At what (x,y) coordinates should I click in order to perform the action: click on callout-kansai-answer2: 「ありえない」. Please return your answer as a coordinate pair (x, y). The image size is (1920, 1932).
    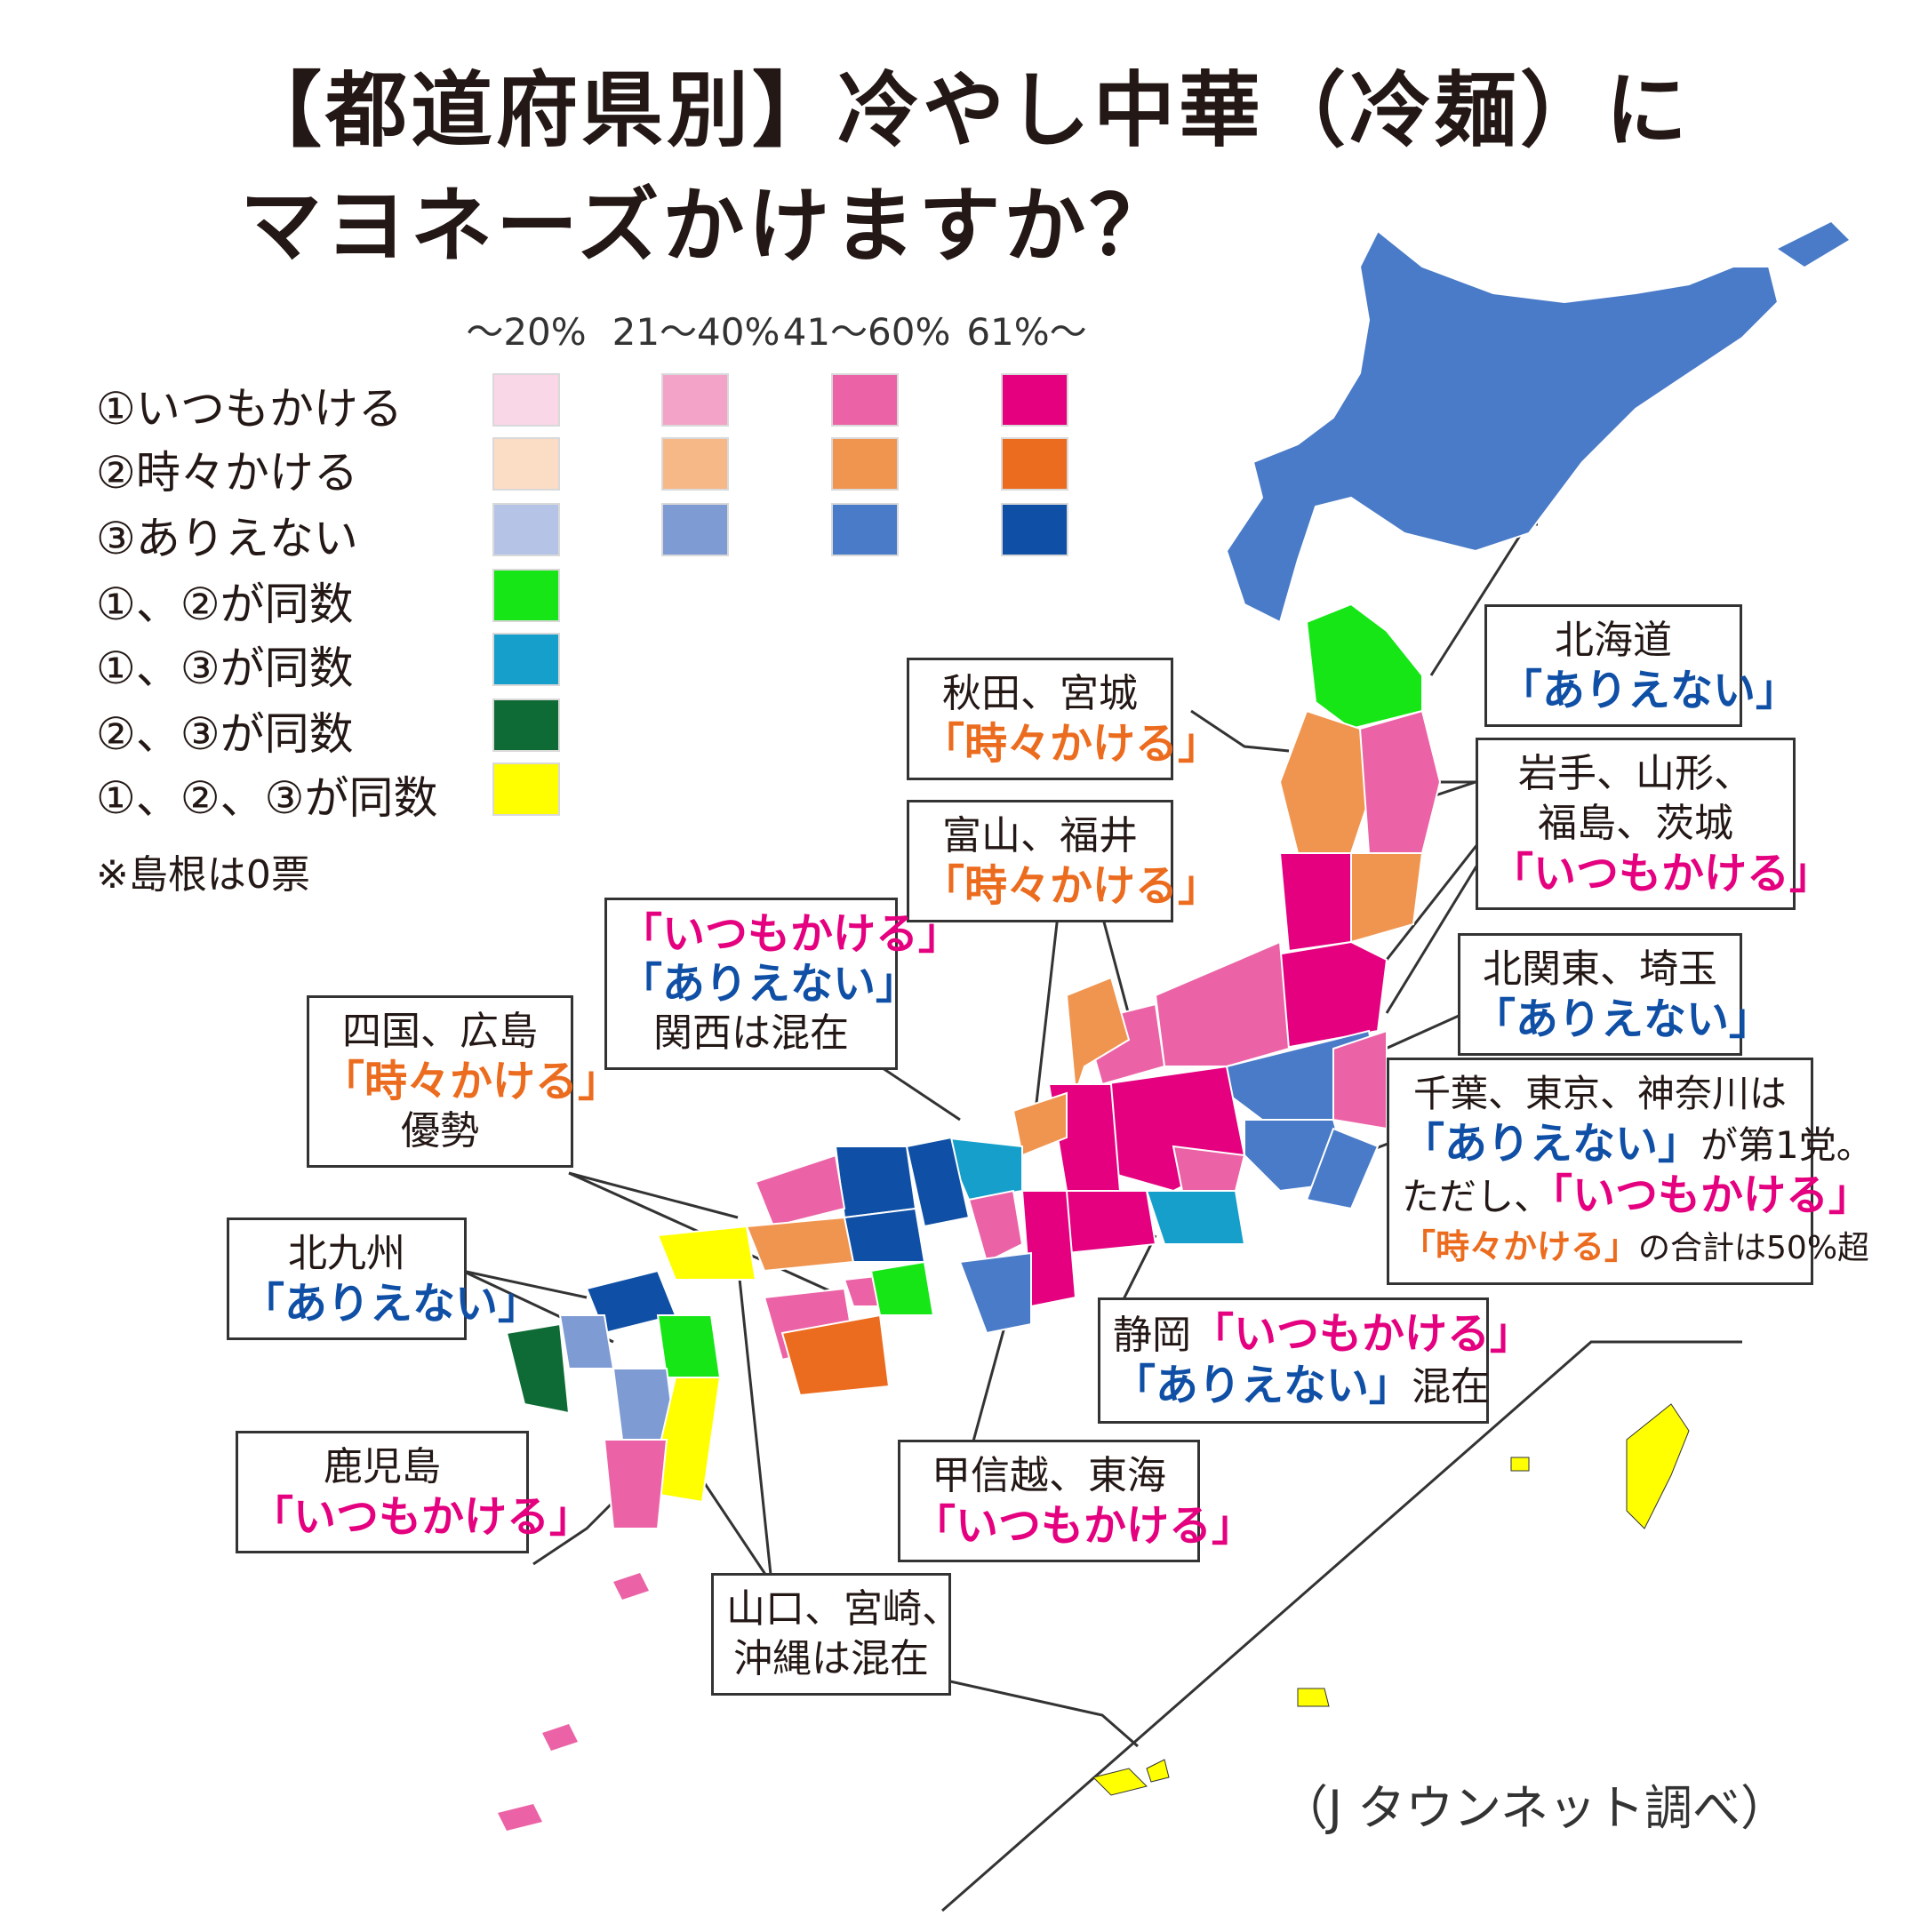
    Looking at the image, I should click on (769, 984).